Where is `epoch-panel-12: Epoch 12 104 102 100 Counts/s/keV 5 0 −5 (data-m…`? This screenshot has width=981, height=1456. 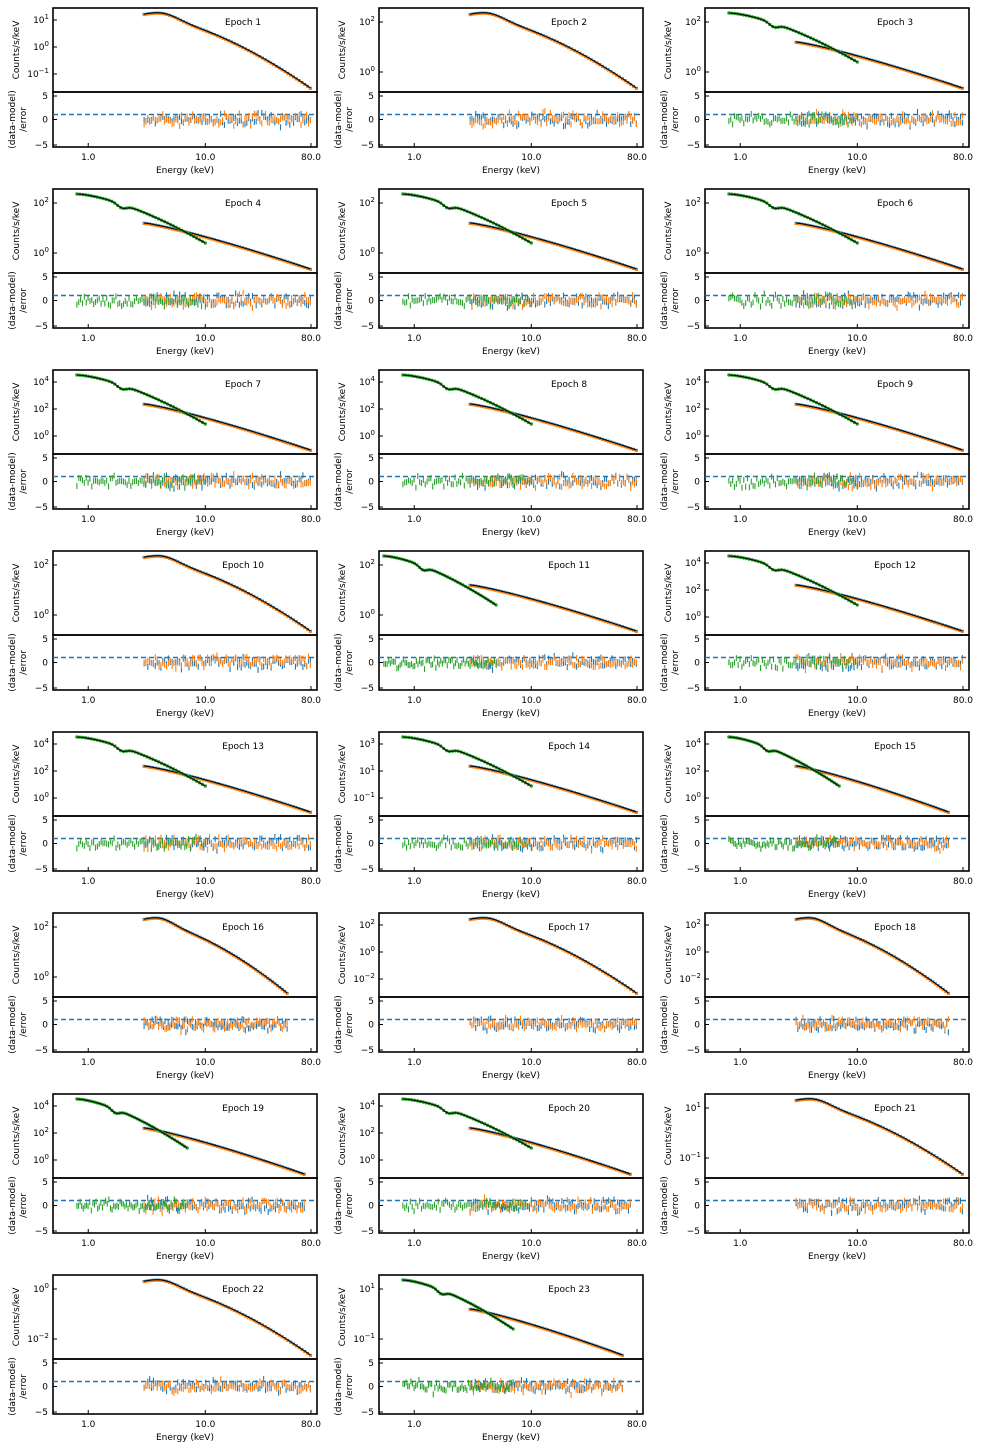 epoch-panel-12: Epoch 12 104 102 100 Counts/s/keV 5 0 −5 (data-m… is located at coordinates (816, 634).